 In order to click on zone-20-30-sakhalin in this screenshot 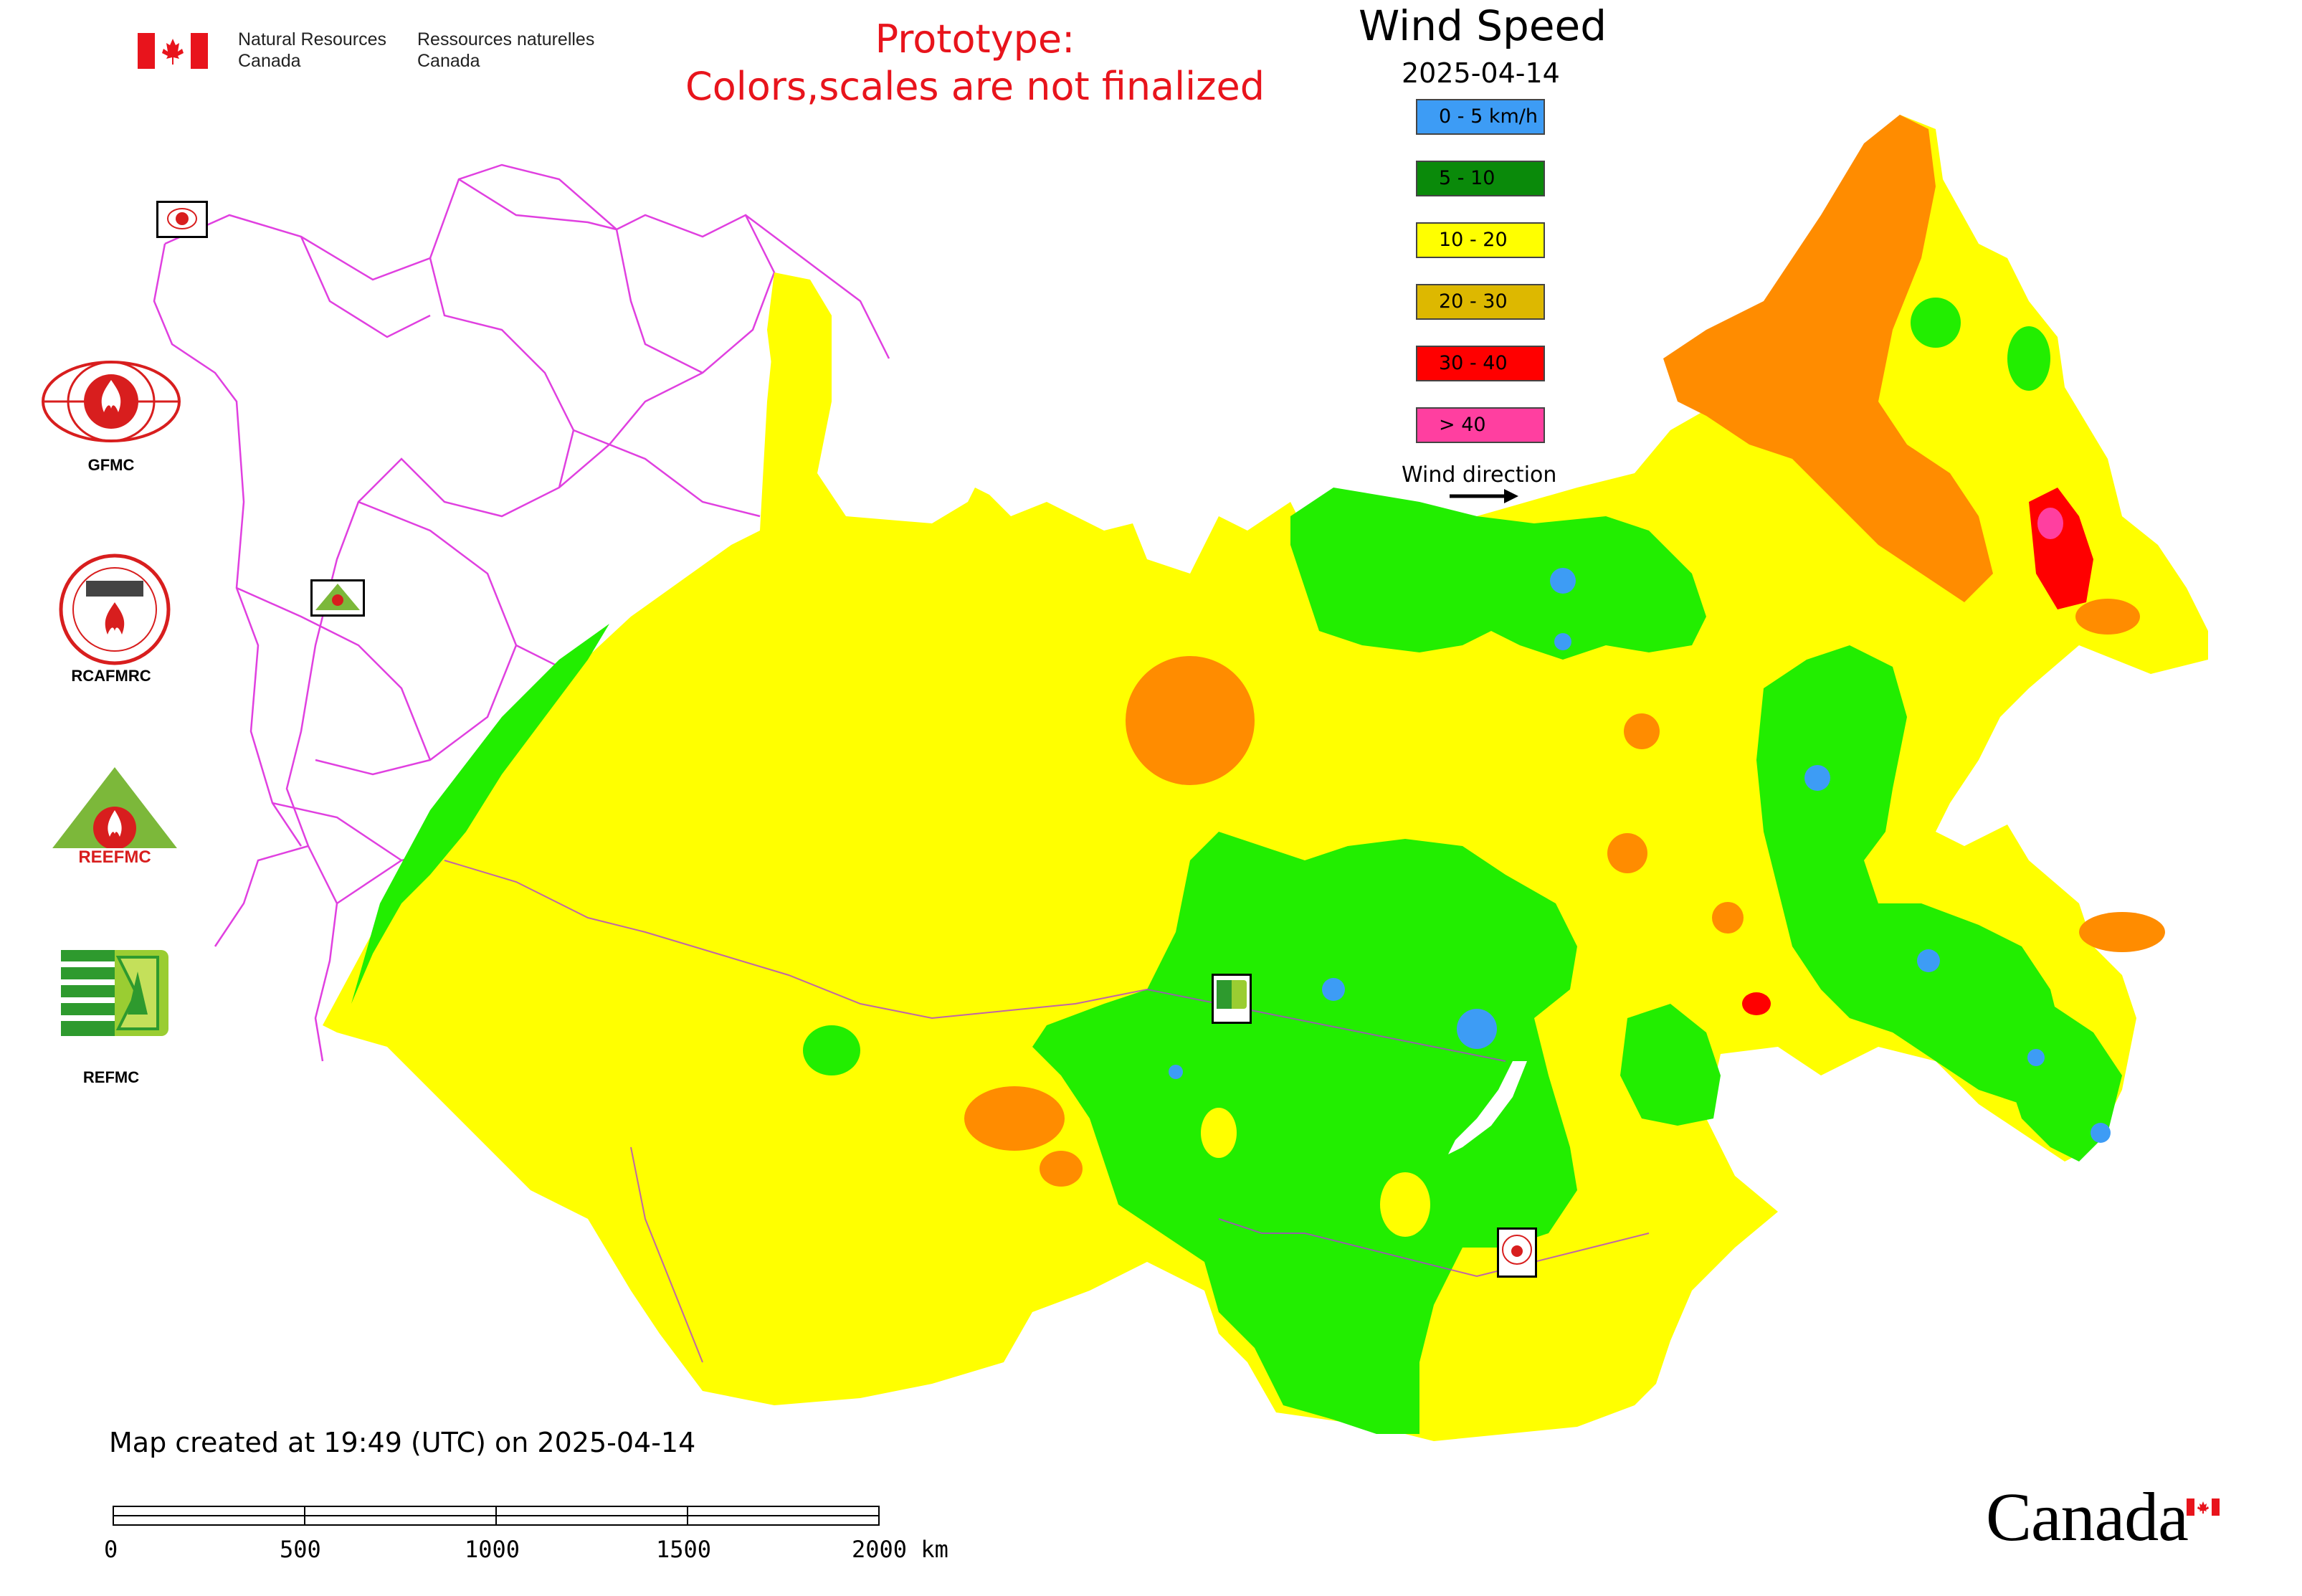, I will do `click(2122, 932)`.